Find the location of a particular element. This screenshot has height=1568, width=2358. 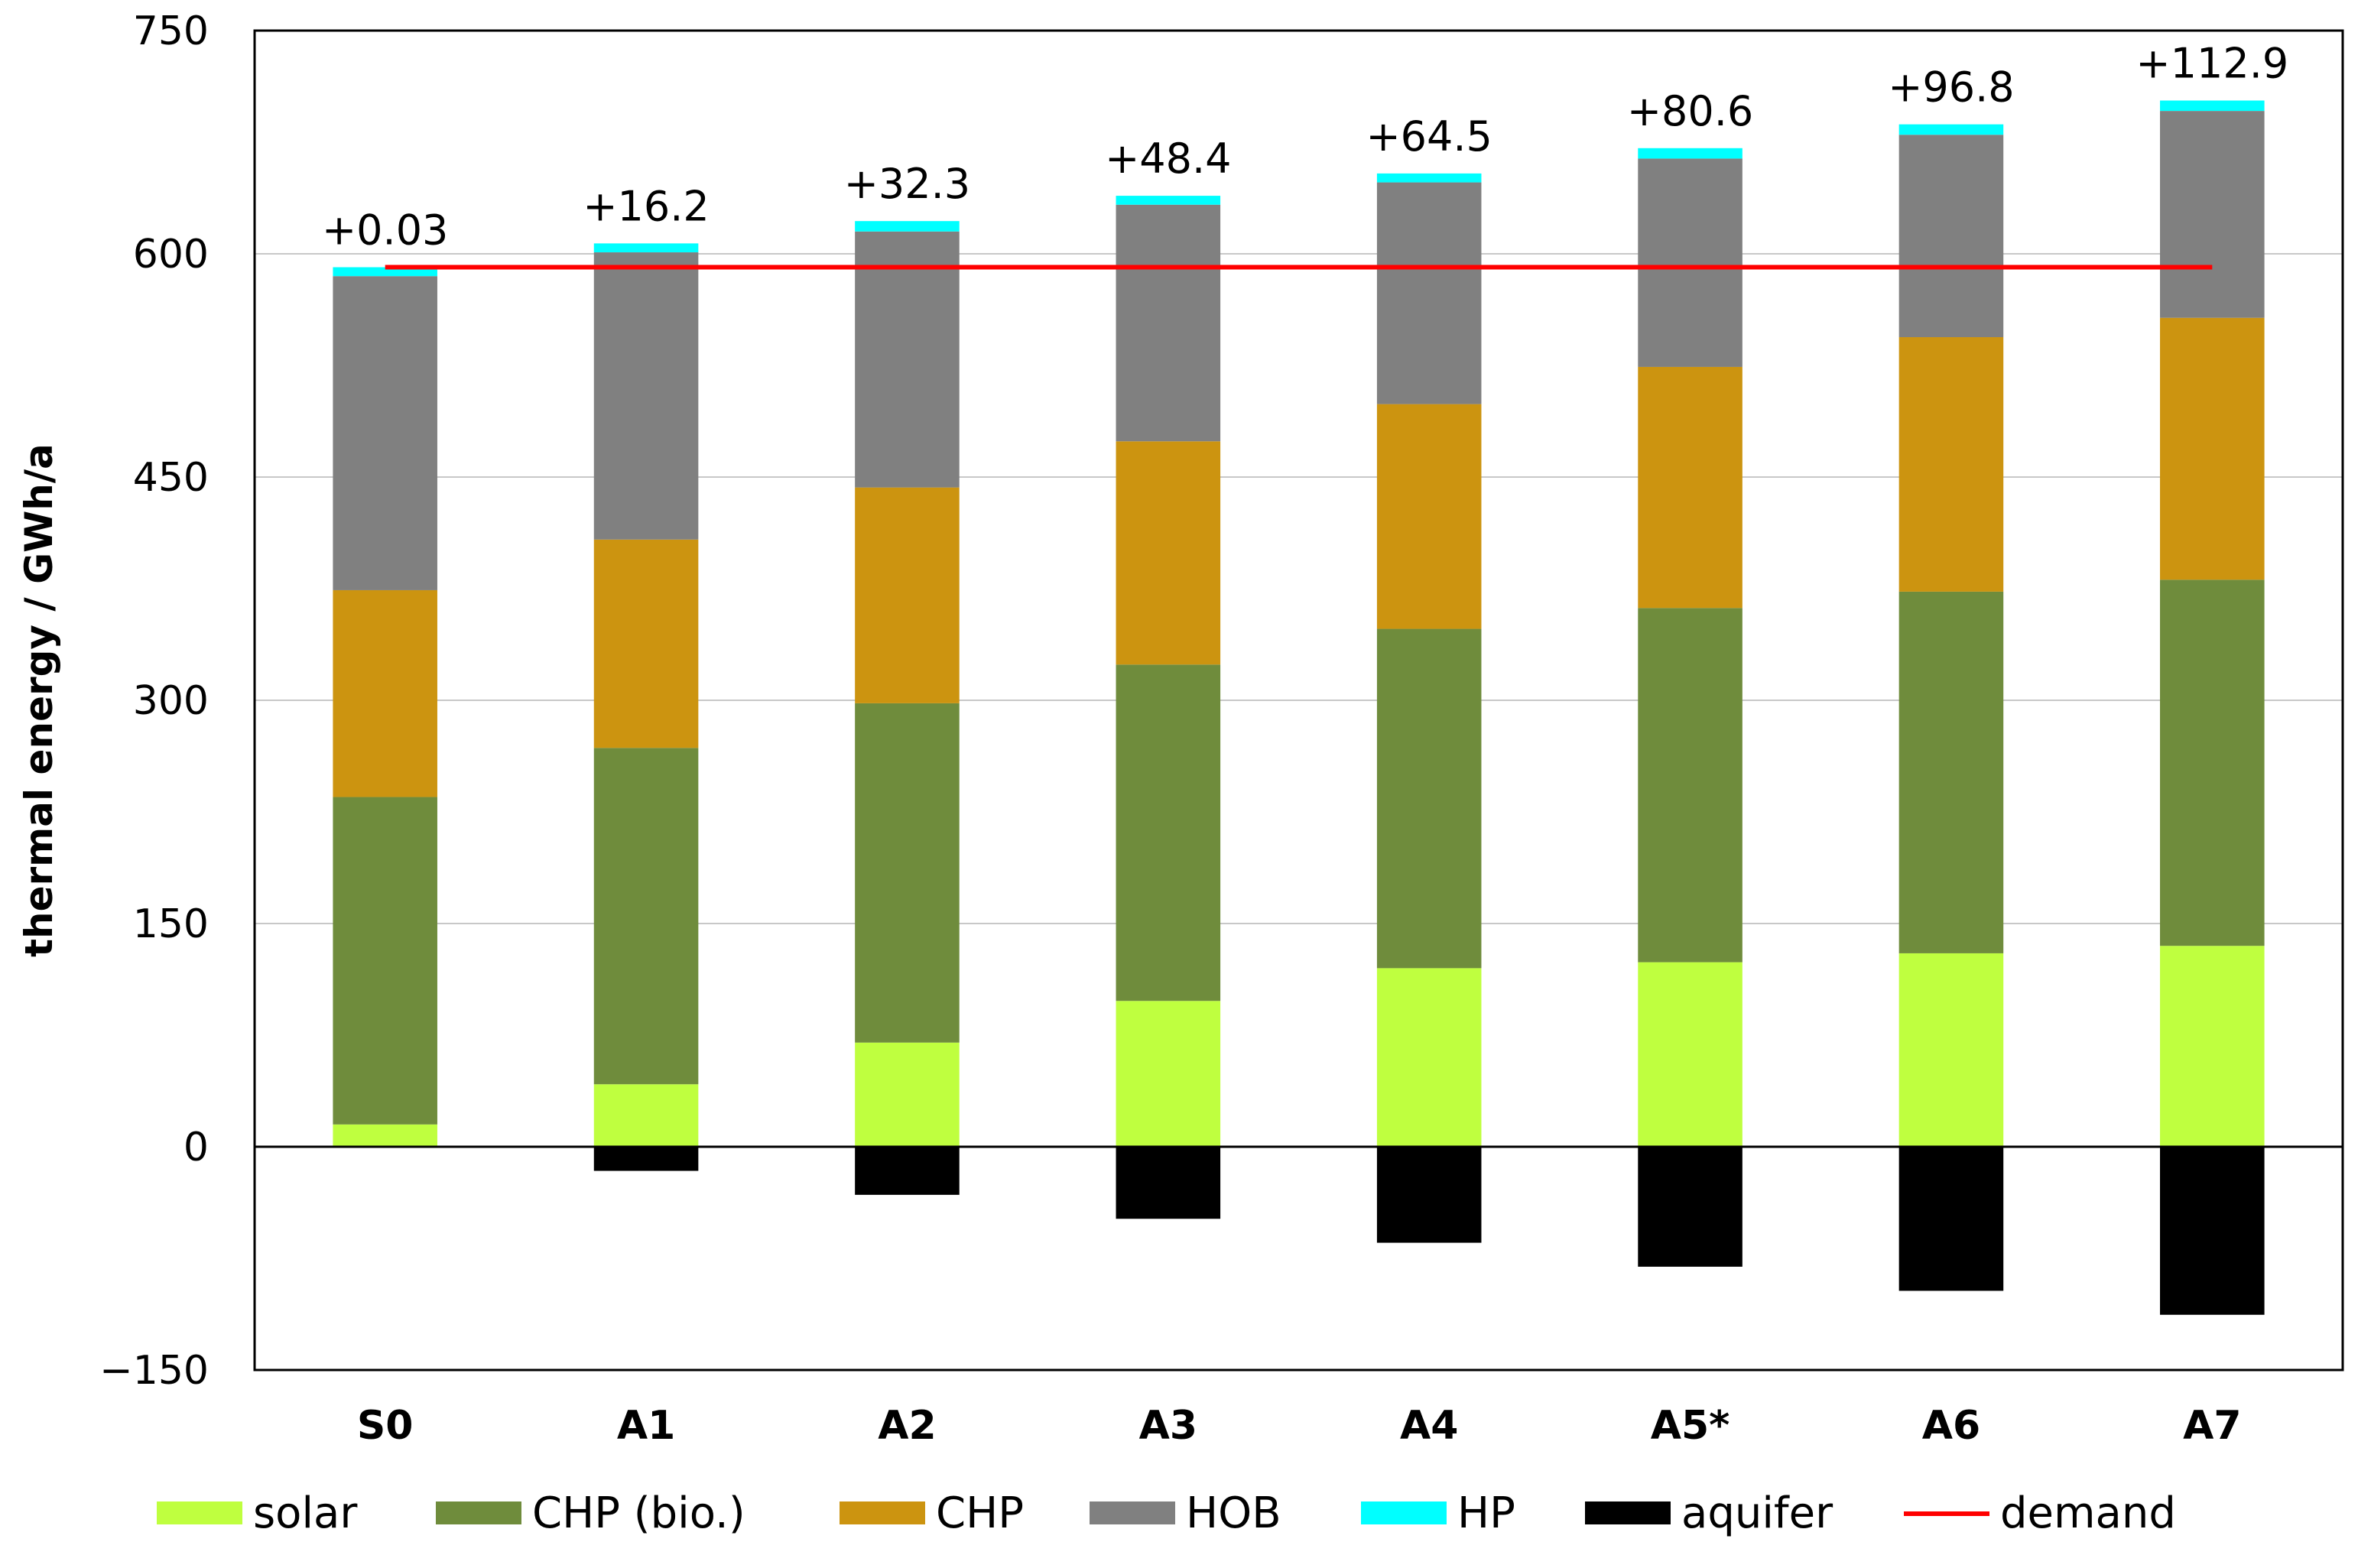

x-tick-labels: S0 A1 A2 A3 A4 A5* A6 A7 is located at coordinates (1299, 1426).